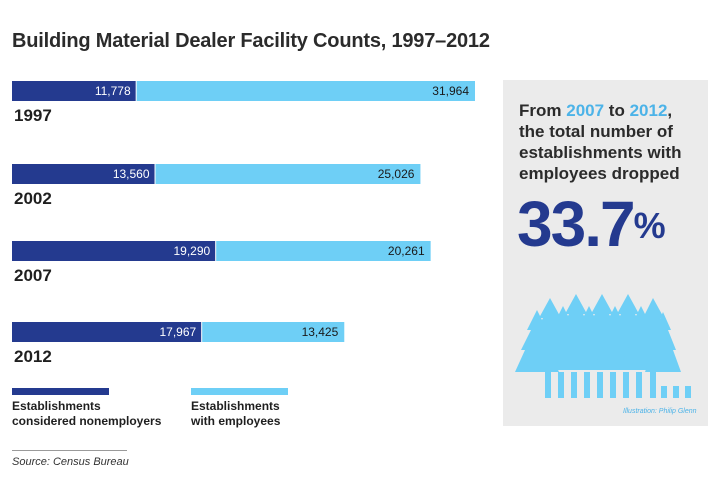 This screenshot has width=720, height=500. I want to click on bar-employees-2007, so click(323, 251).